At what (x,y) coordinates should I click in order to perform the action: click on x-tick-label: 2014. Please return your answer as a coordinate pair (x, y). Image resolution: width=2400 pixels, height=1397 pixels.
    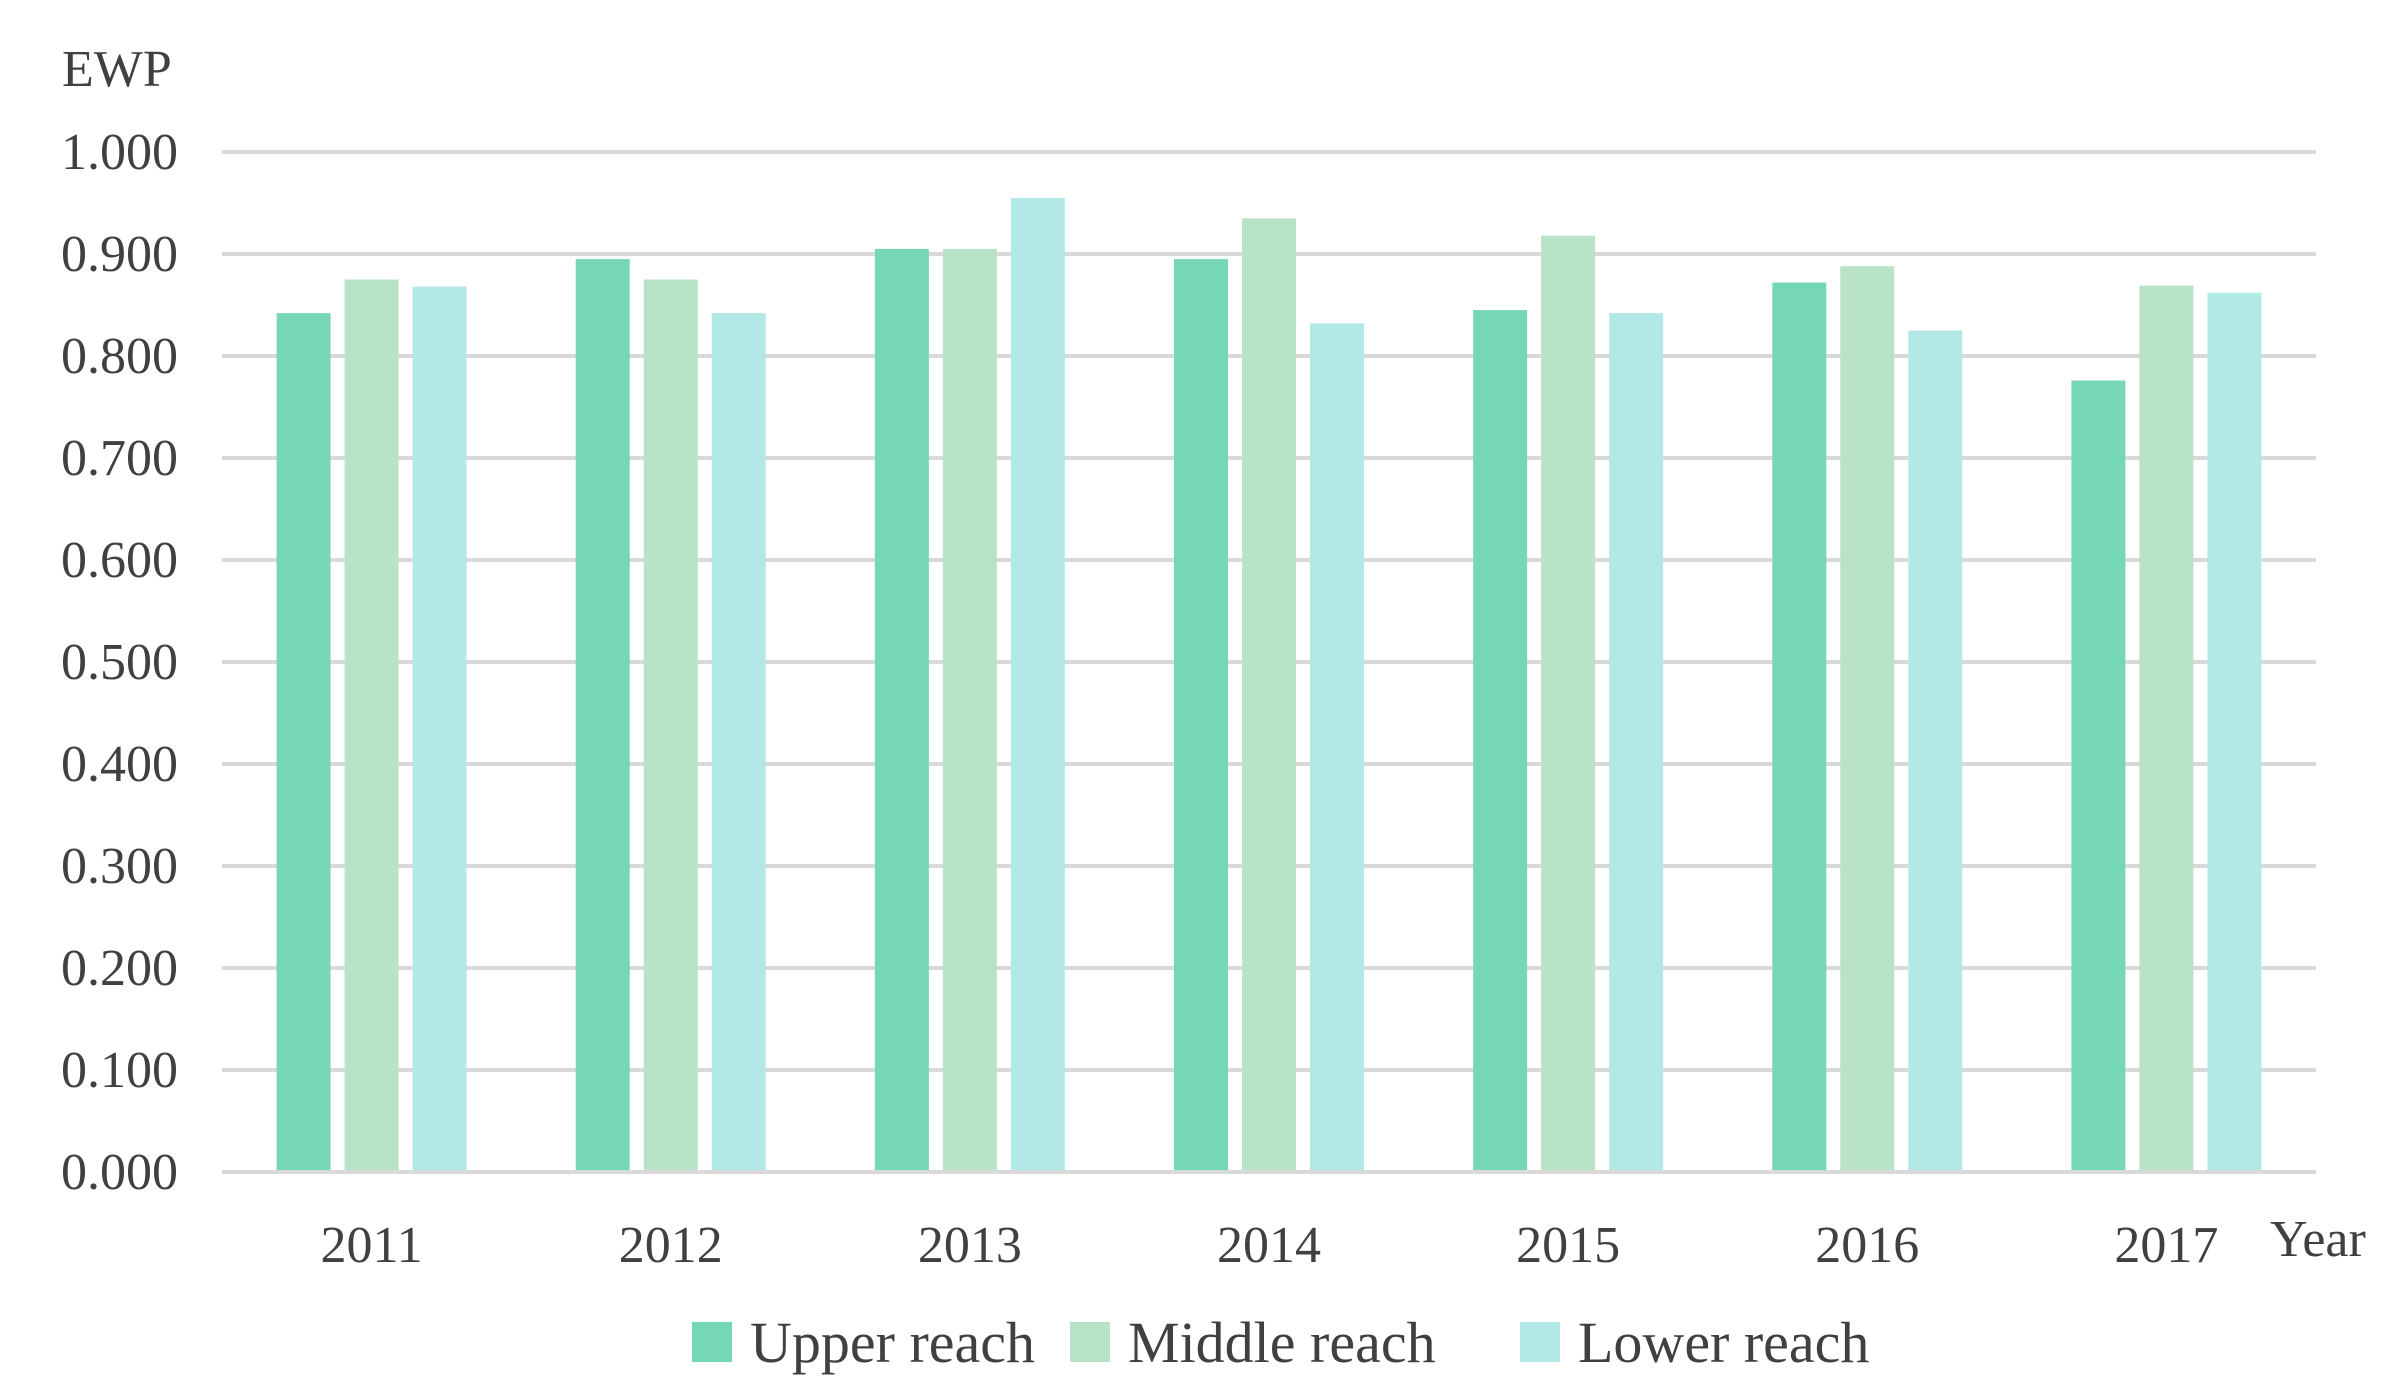
    Looking at the image, I should click on (1269, 1245).